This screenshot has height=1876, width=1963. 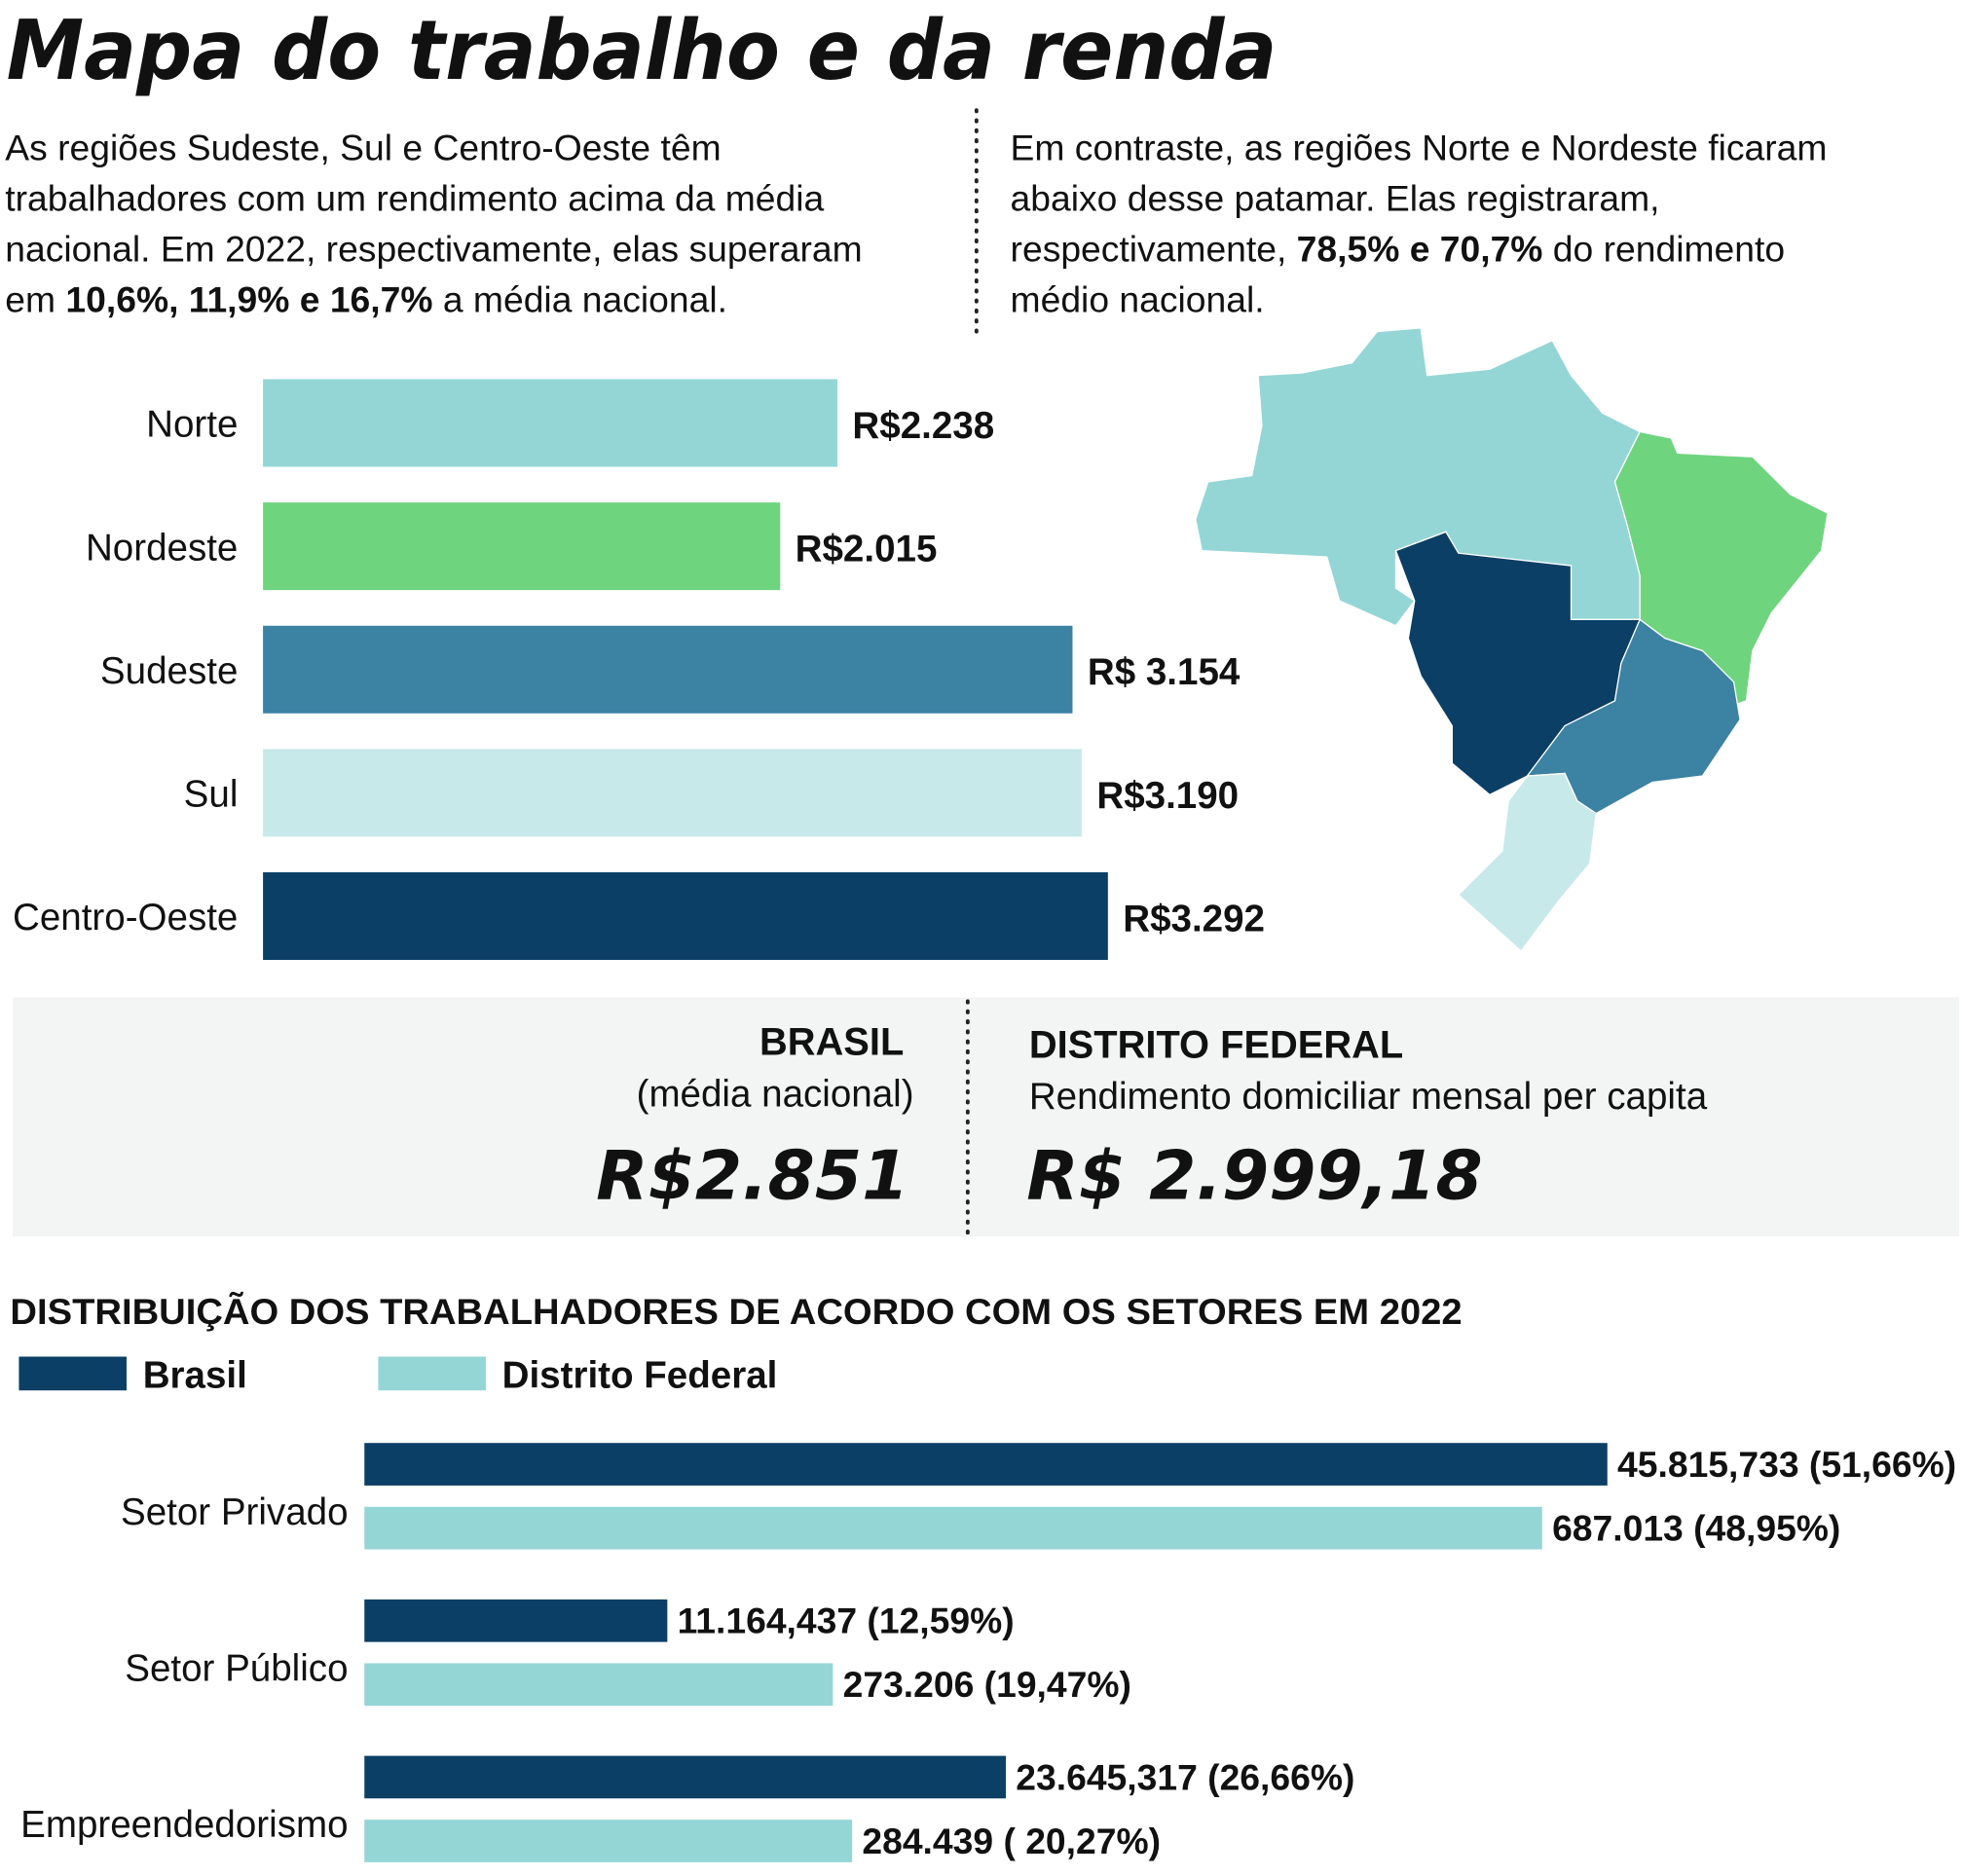 What do you see at coordinates (1194, 919) in the screenshot?
I see `value-label: R$3.292` at bounding box center [1194, 919].